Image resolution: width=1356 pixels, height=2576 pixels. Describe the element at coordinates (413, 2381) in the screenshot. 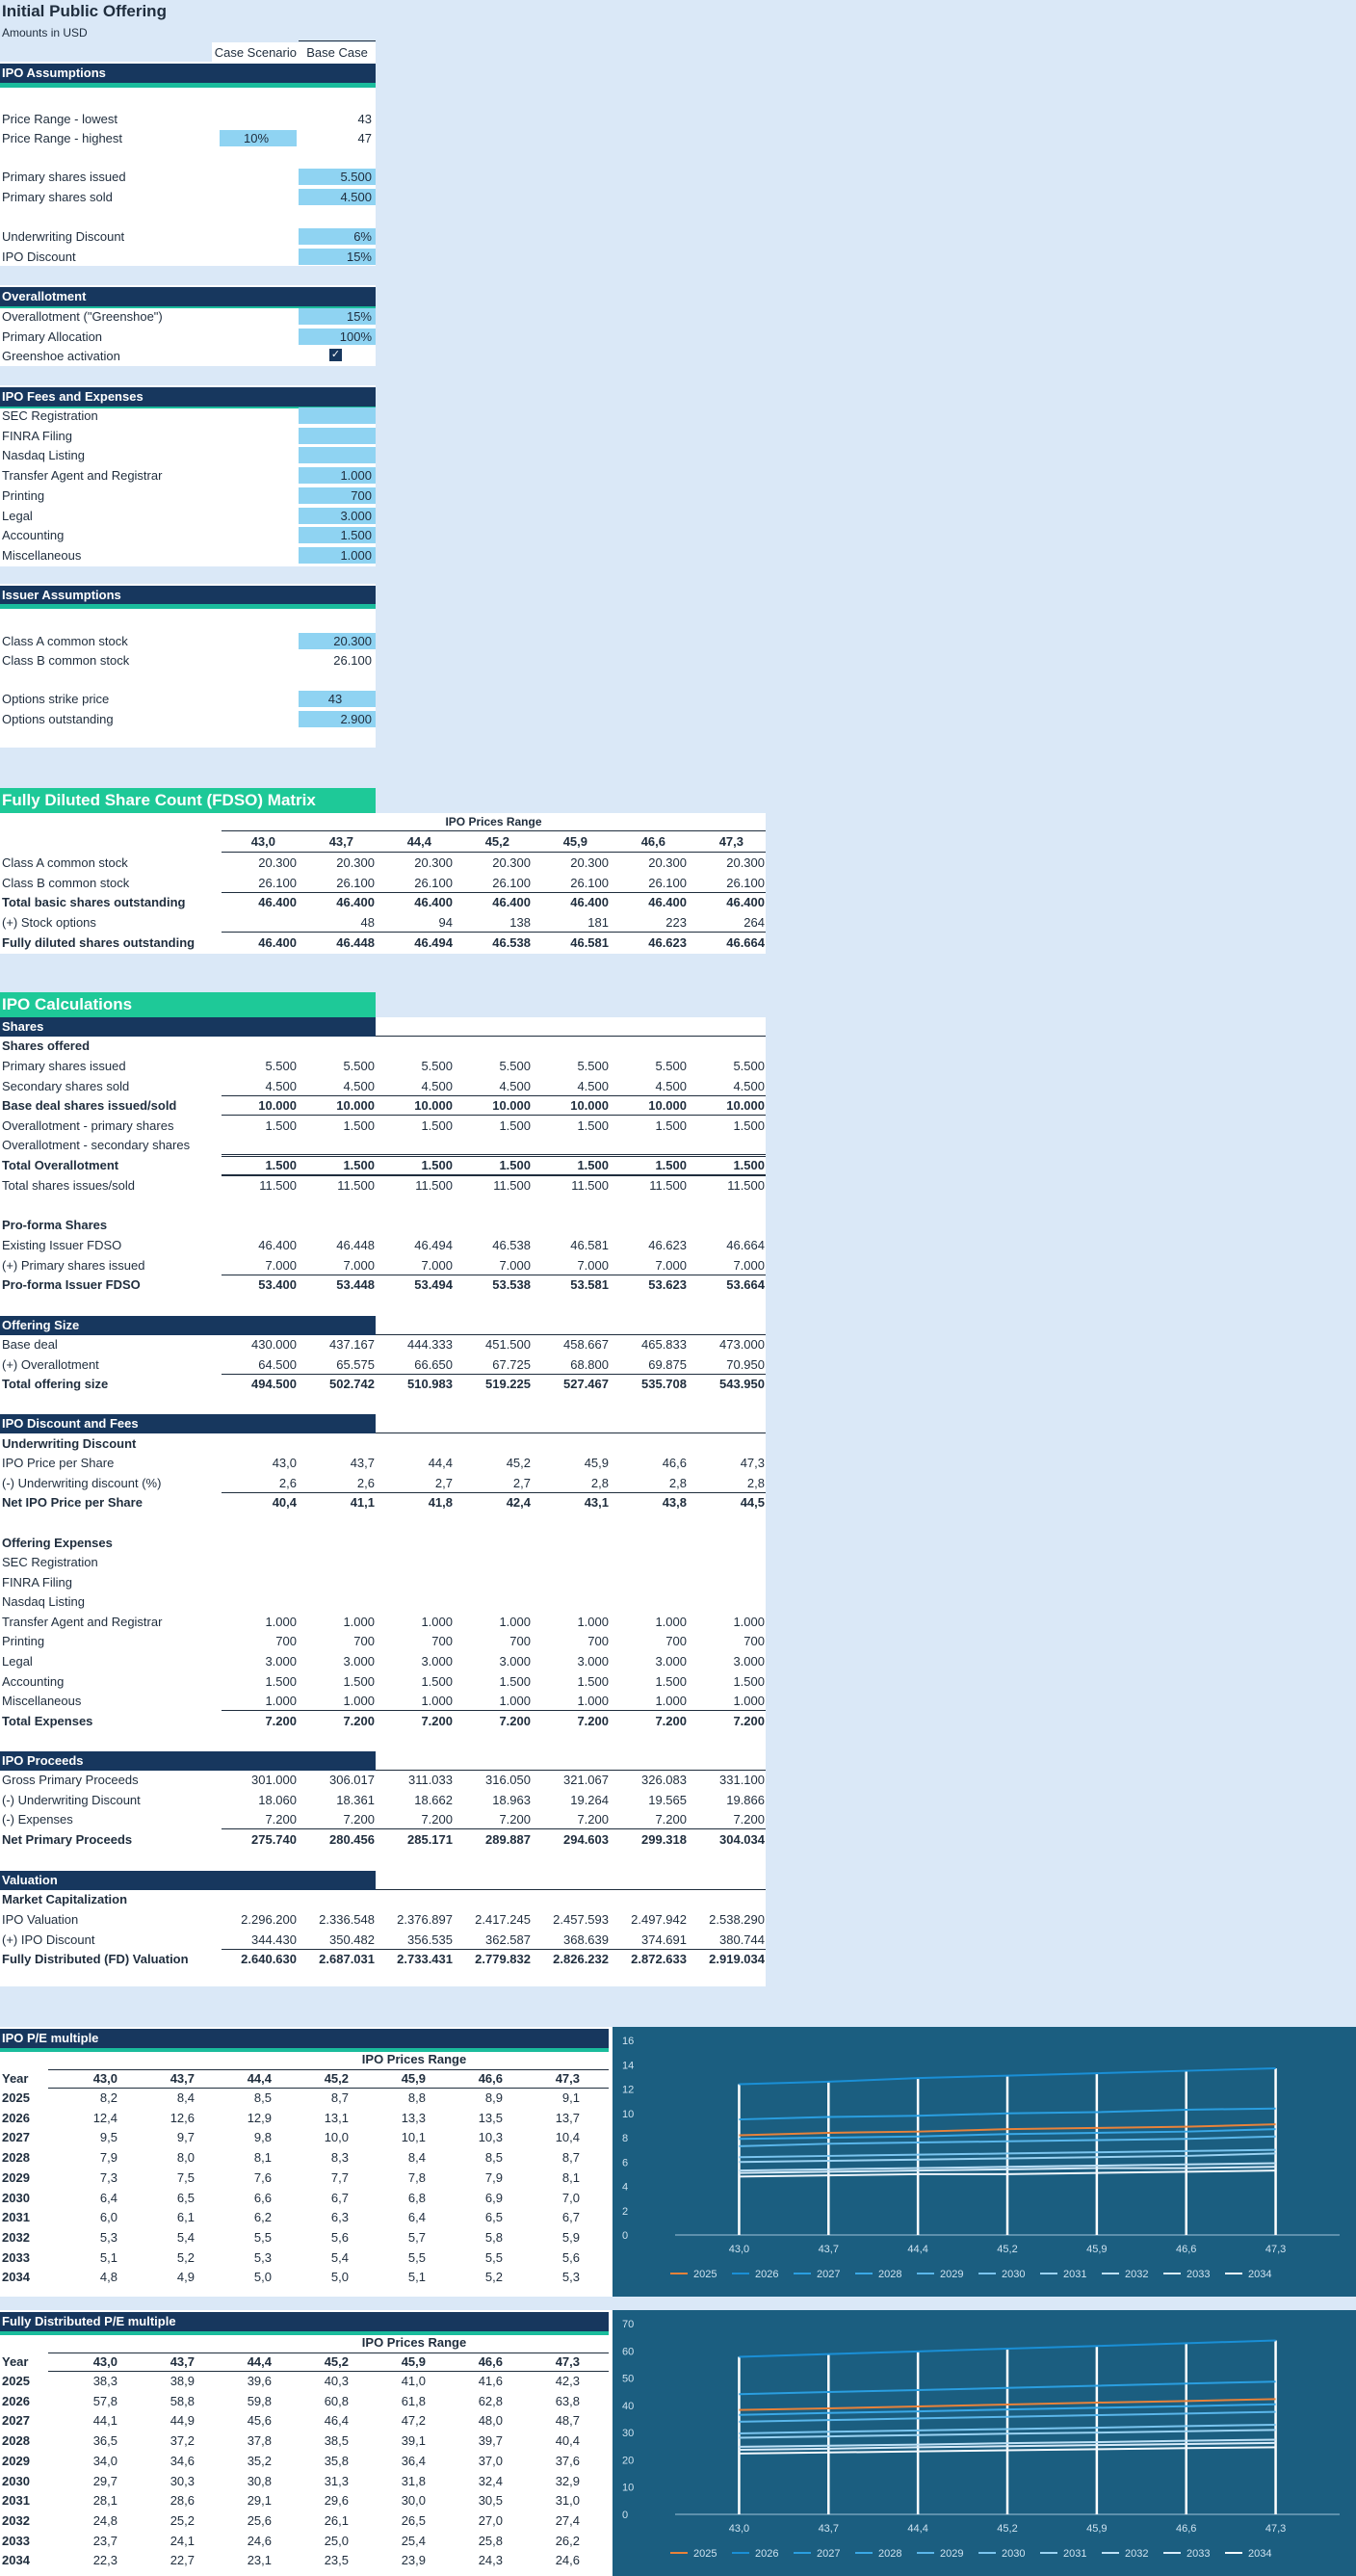

I see `cell-value: 41,0` at that location.